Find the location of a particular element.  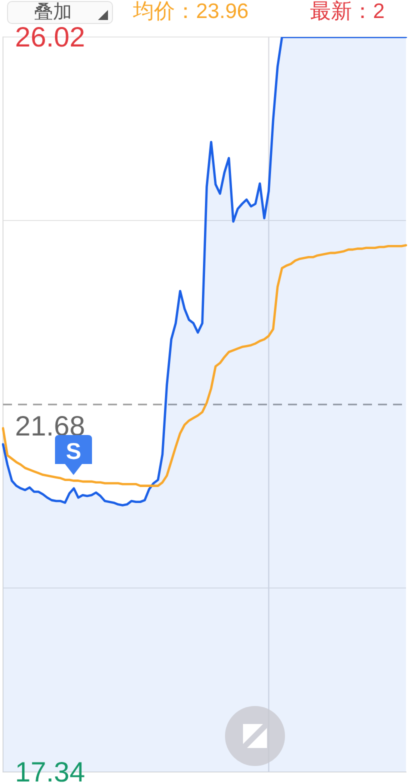

y-tick-label: 17.34 is located at coordinates (50, 770).